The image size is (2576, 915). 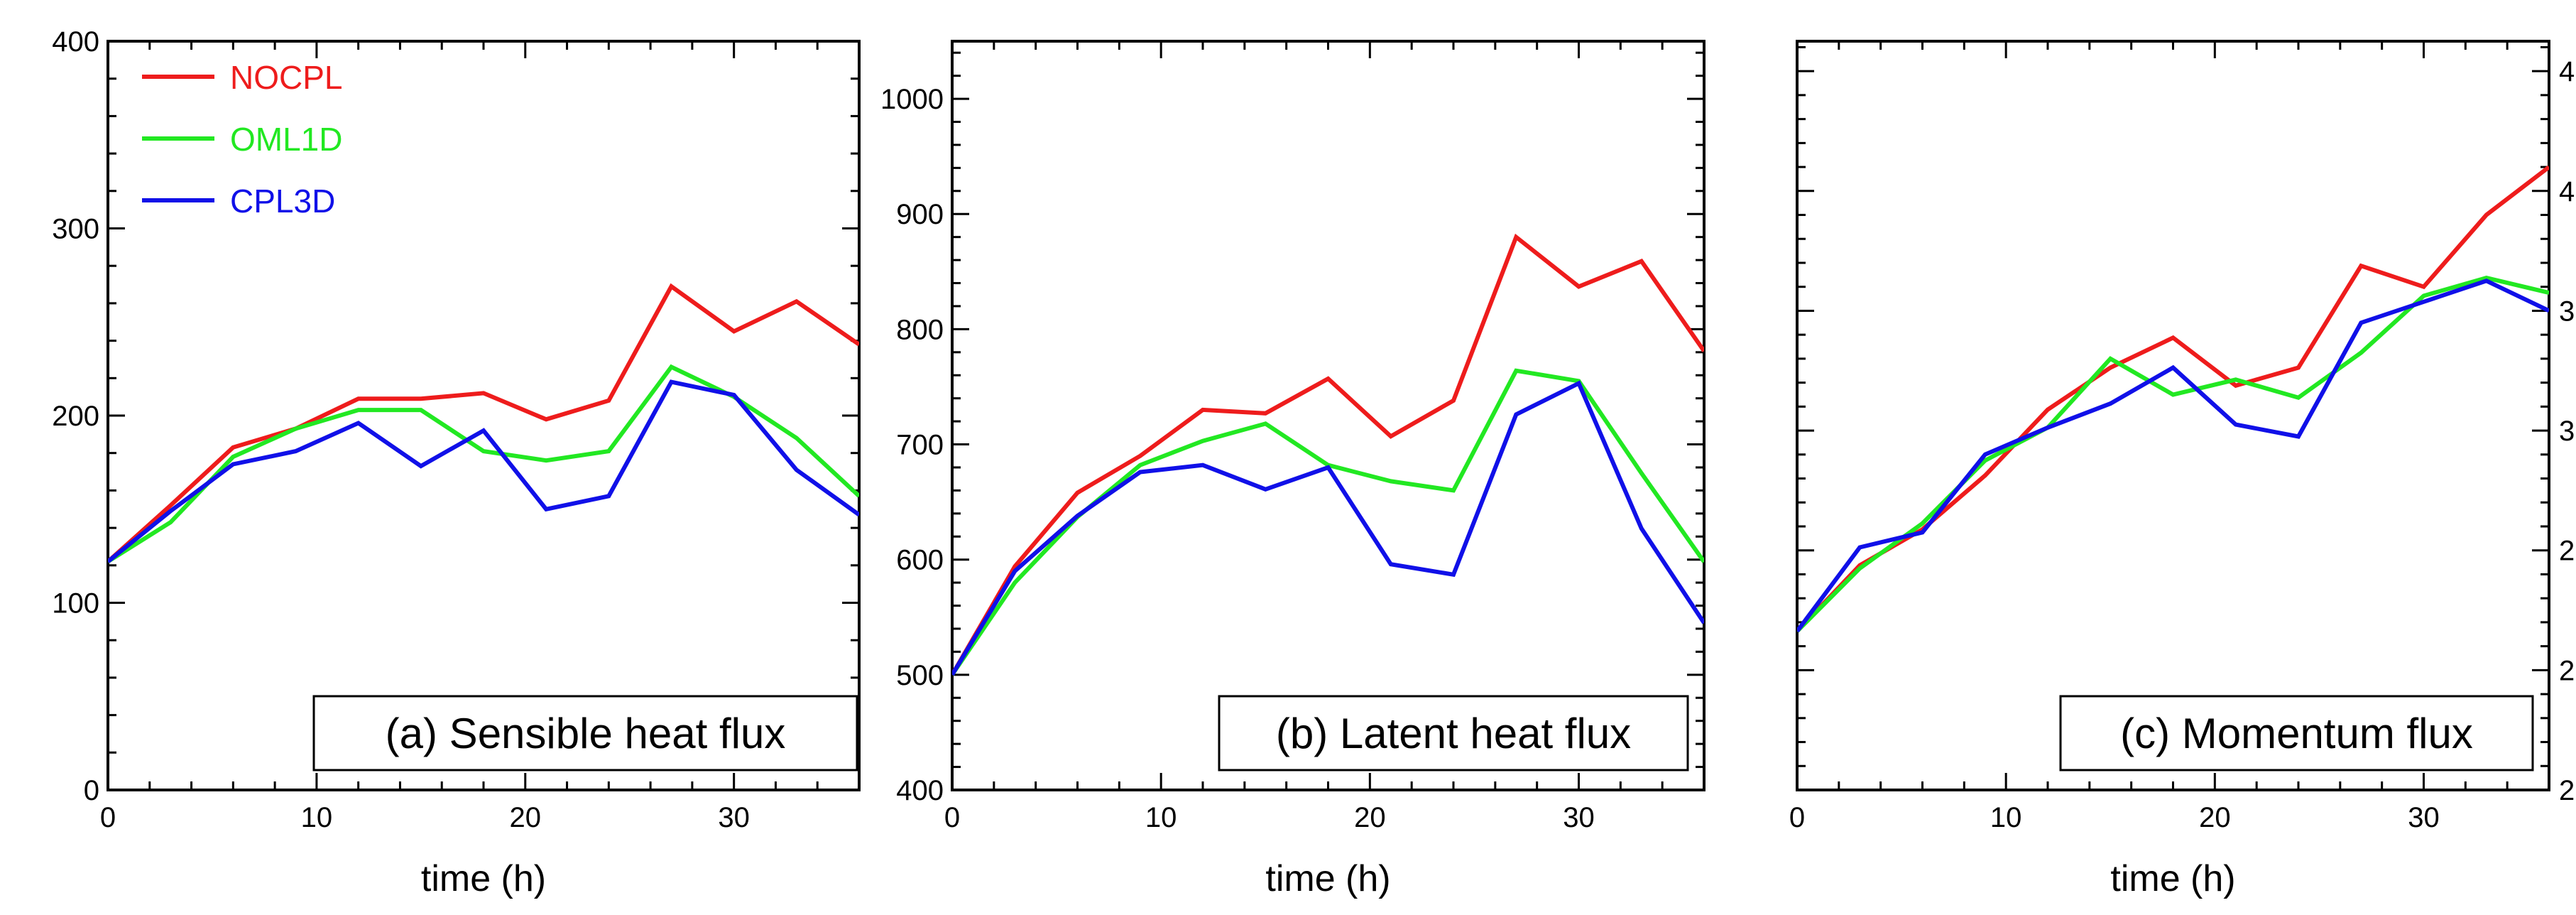 I want to click on y-tick-label: 2.00, so click(x=2567, y=790).